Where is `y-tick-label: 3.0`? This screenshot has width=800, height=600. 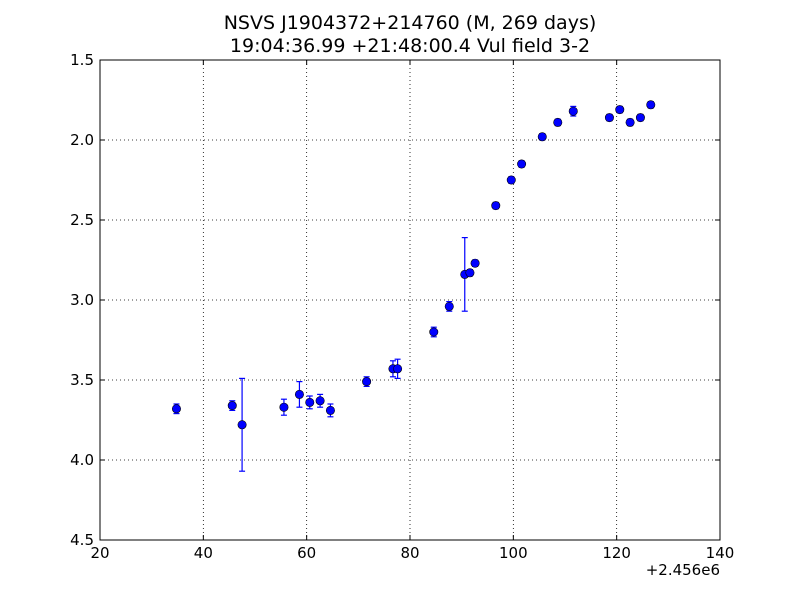 y-tick-label: 3.0 is located at coordinates (82, 300).